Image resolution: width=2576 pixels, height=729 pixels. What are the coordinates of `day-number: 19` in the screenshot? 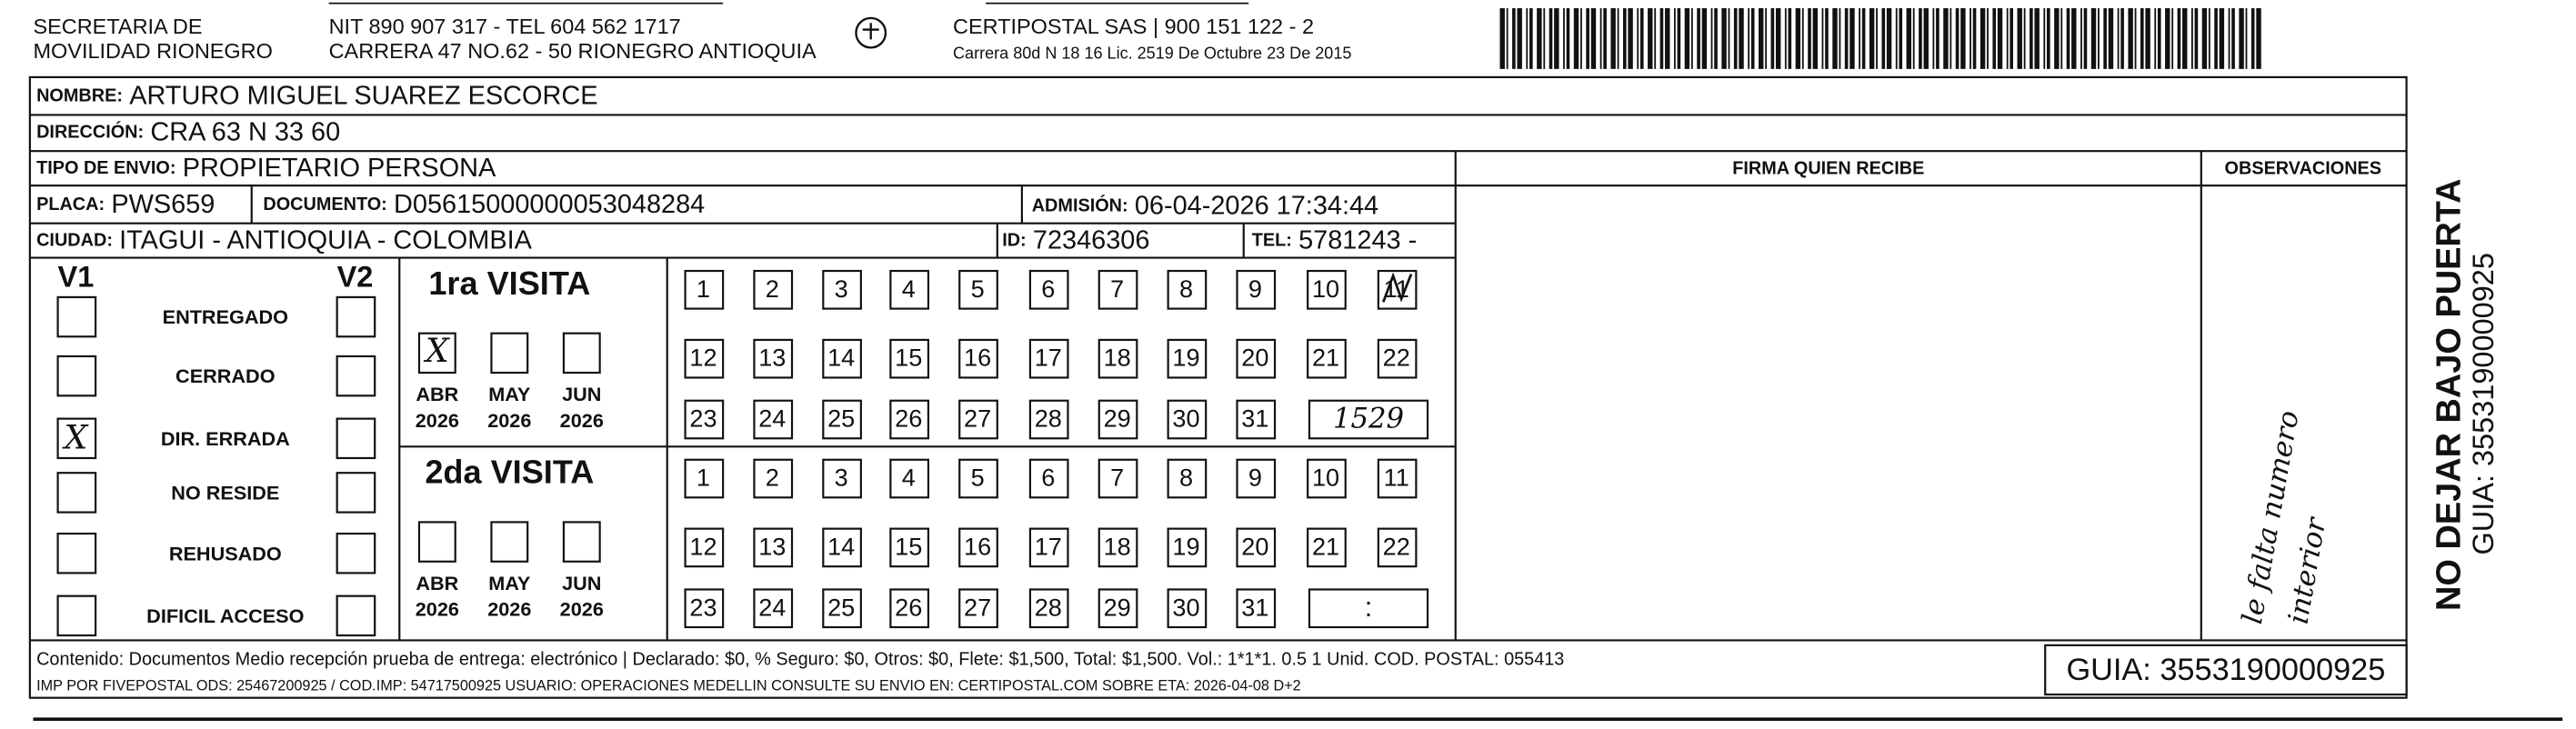 It's located at (1186, 546).